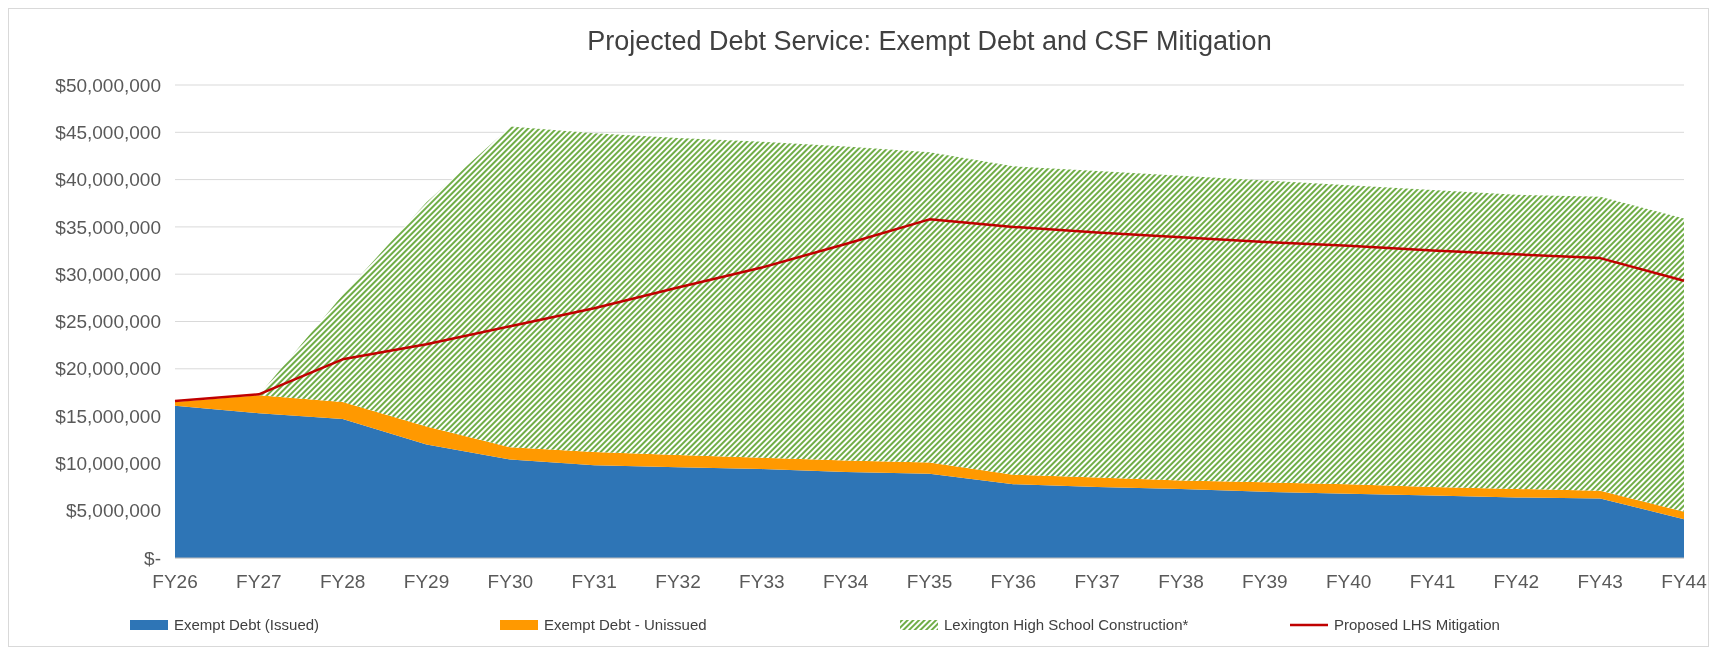  I want to click on x-tick-label: FY43, so click(1600, 581).